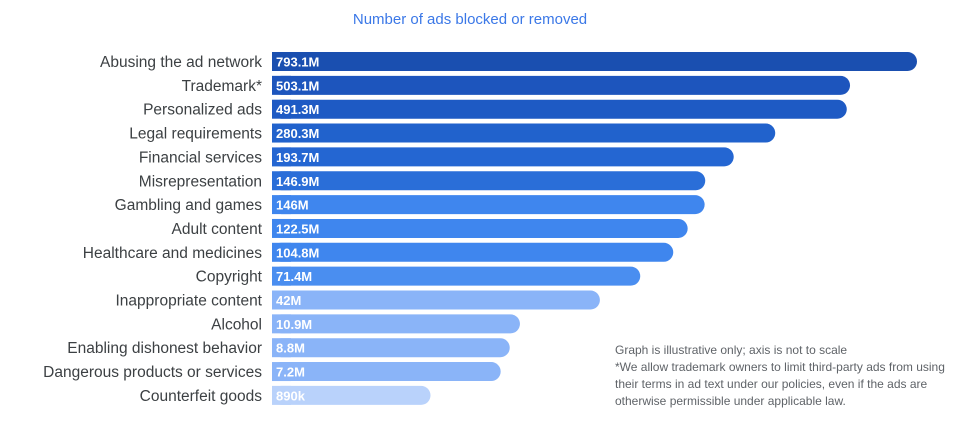 The image size is (978, 441). I want to click on value-label: 146M, so click(292, 205).